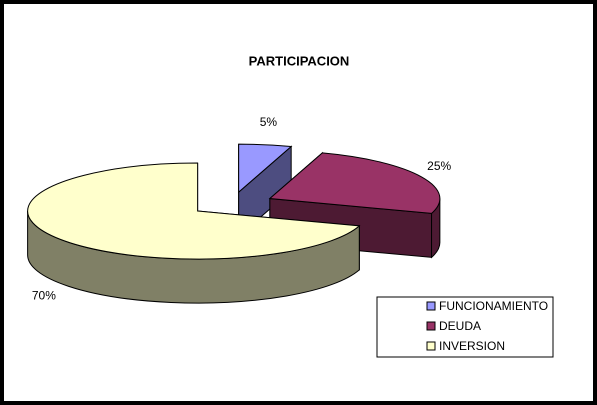 The image size is (597, 405). I want to click on legend-label: FUNCIONAMIENTO, so click(493, 306).